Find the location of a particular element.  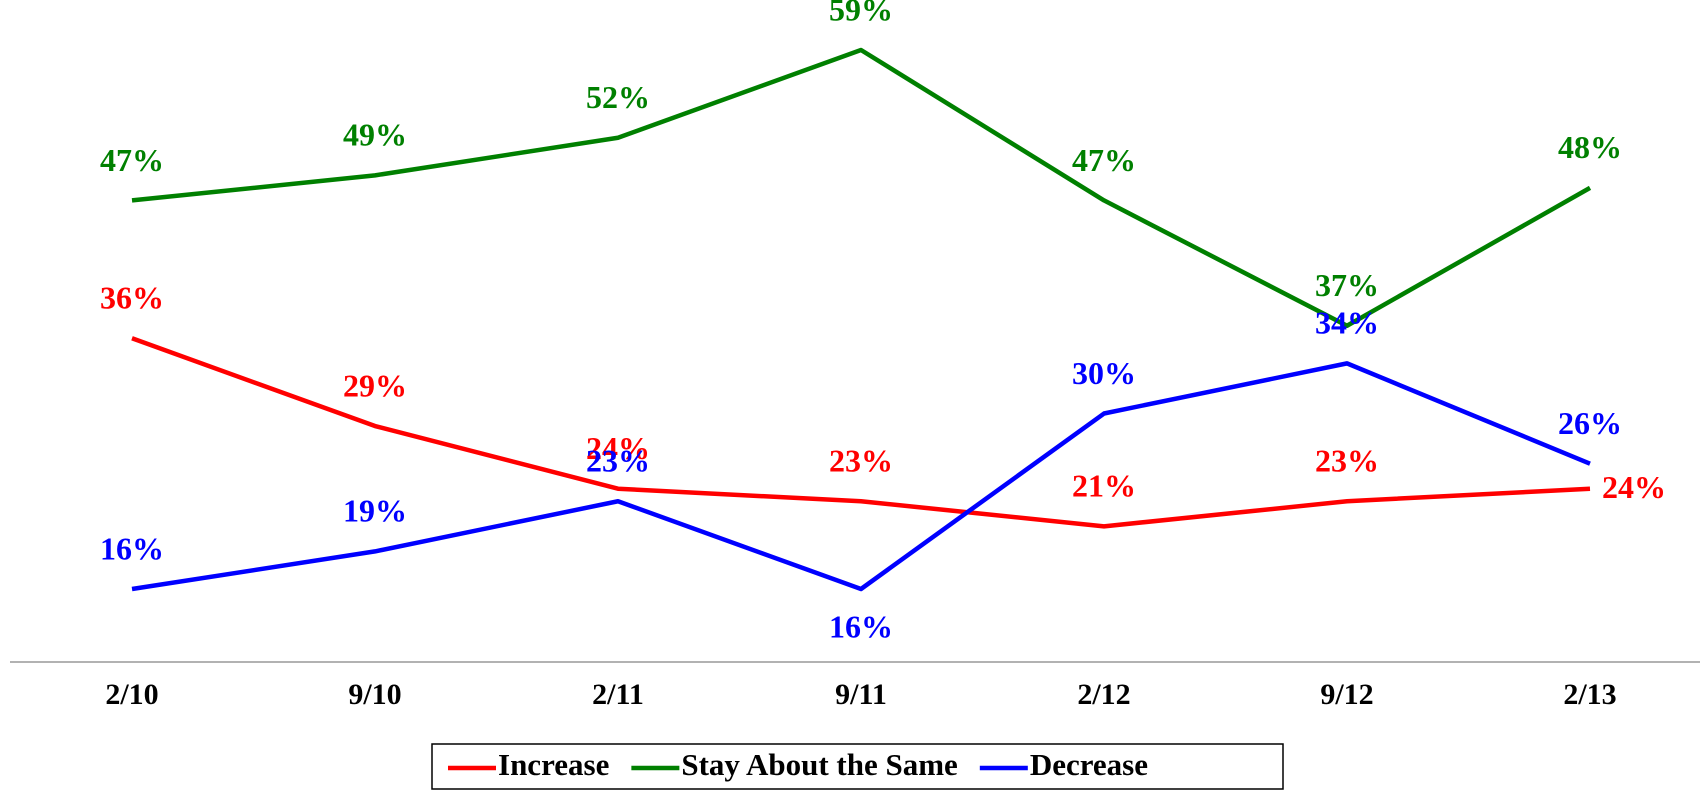

legend-label: Increase is located at coordinates (553, 764).